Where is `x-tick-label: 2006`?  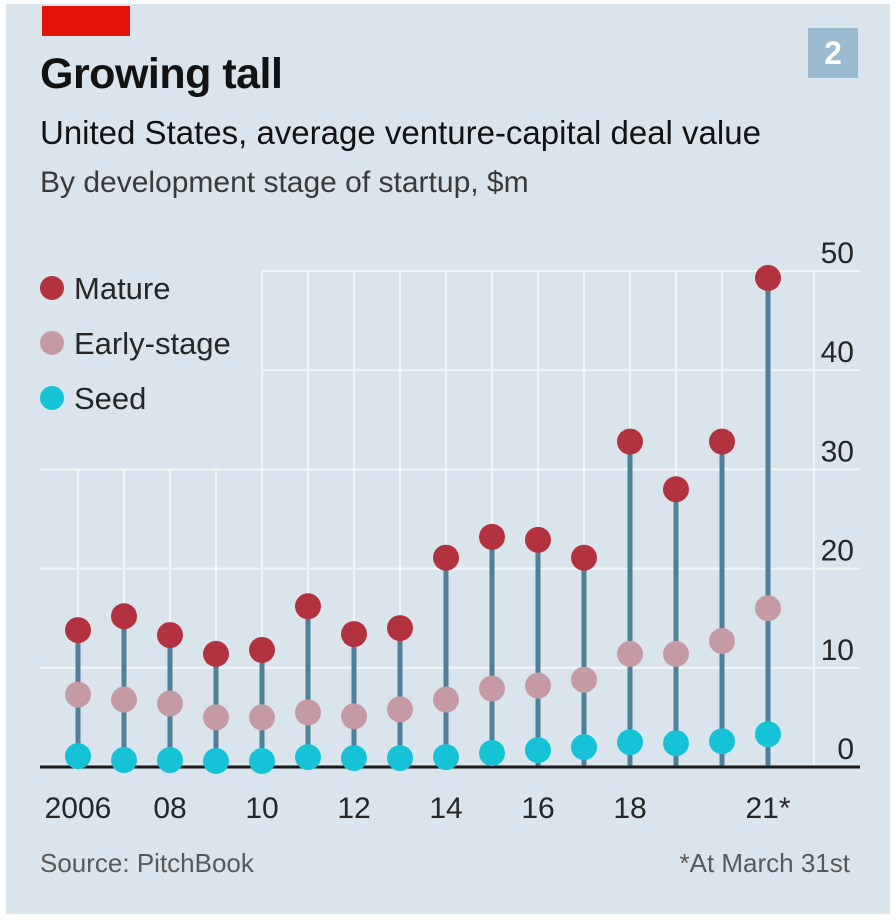 x-tick-label: 2006 is located at coordinates (78, 808).